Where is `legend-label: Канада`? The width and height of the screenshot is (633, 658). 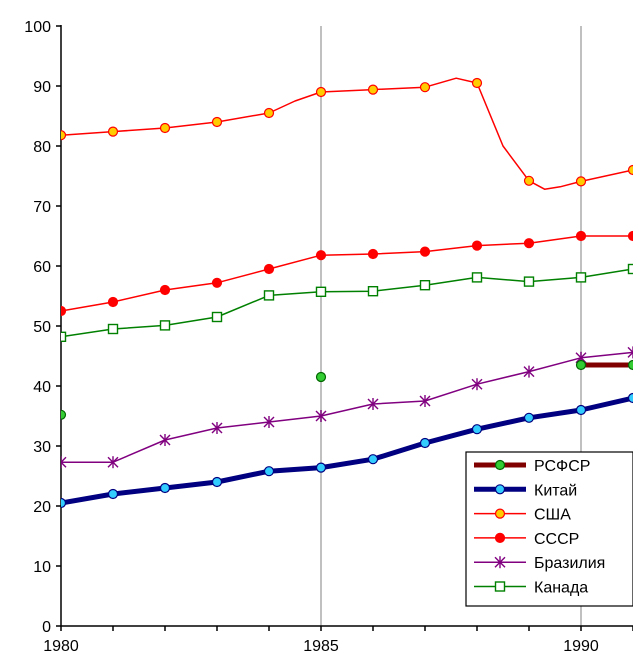
legend-label: Канада is located at coordinates (561, 588).